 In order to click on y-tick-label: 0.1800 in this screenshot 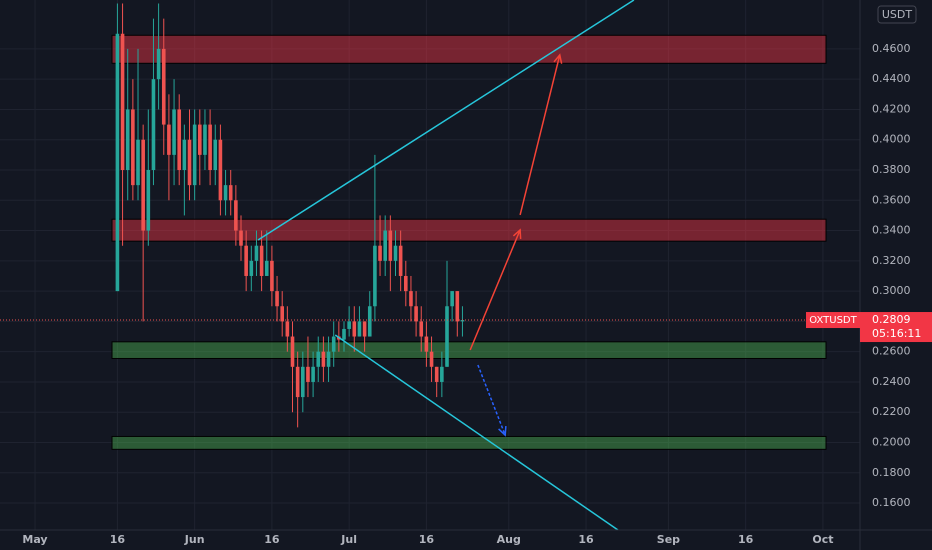, I will do `click(891, 472)`.